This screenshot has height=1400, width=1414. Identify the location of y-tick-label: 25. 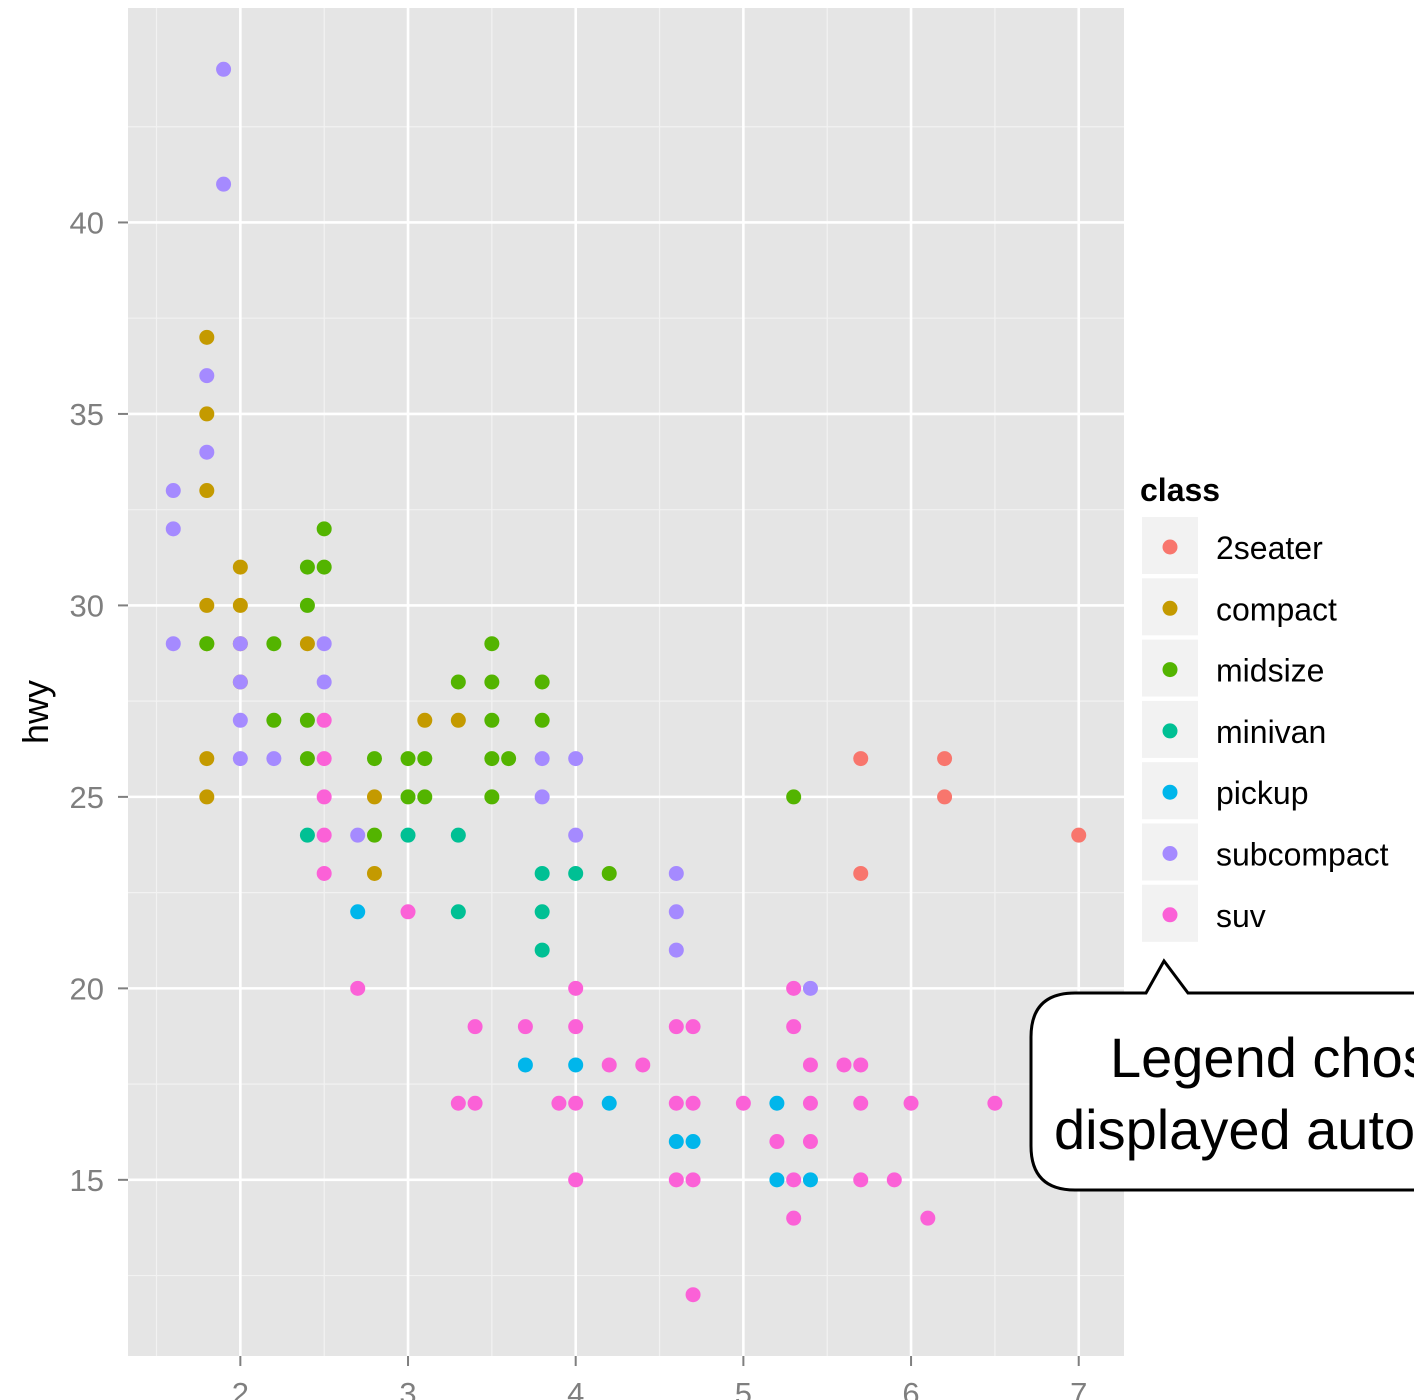
(87, 797).